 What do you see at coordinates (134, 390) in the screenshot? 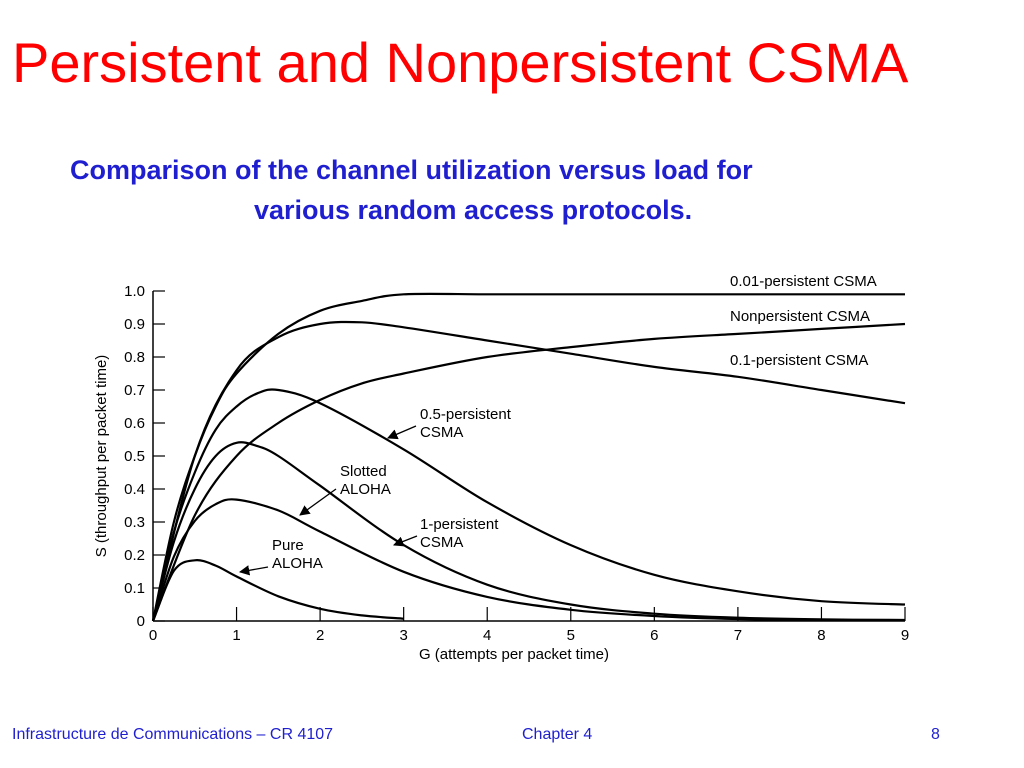
I see `y-tick-label: 0.7` at bounding box center [134, 390].